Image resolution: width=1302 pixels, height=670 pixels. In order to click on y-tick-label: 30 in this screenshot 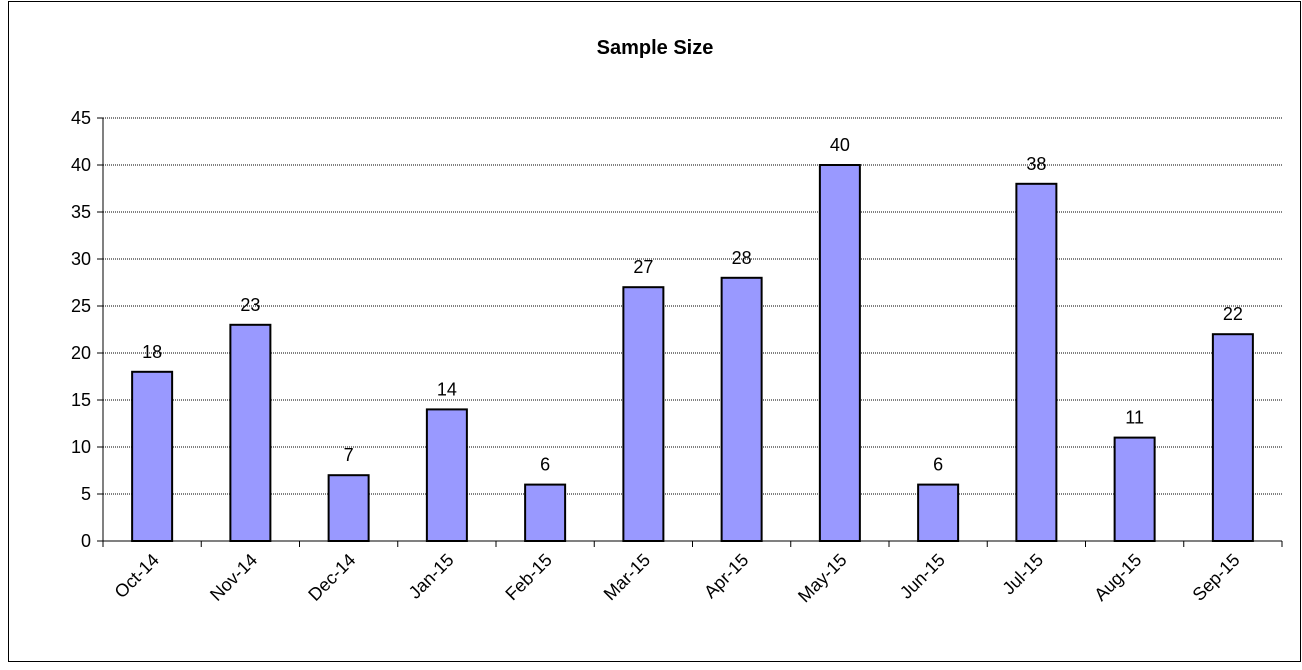, I will do `click(81, 259)`.